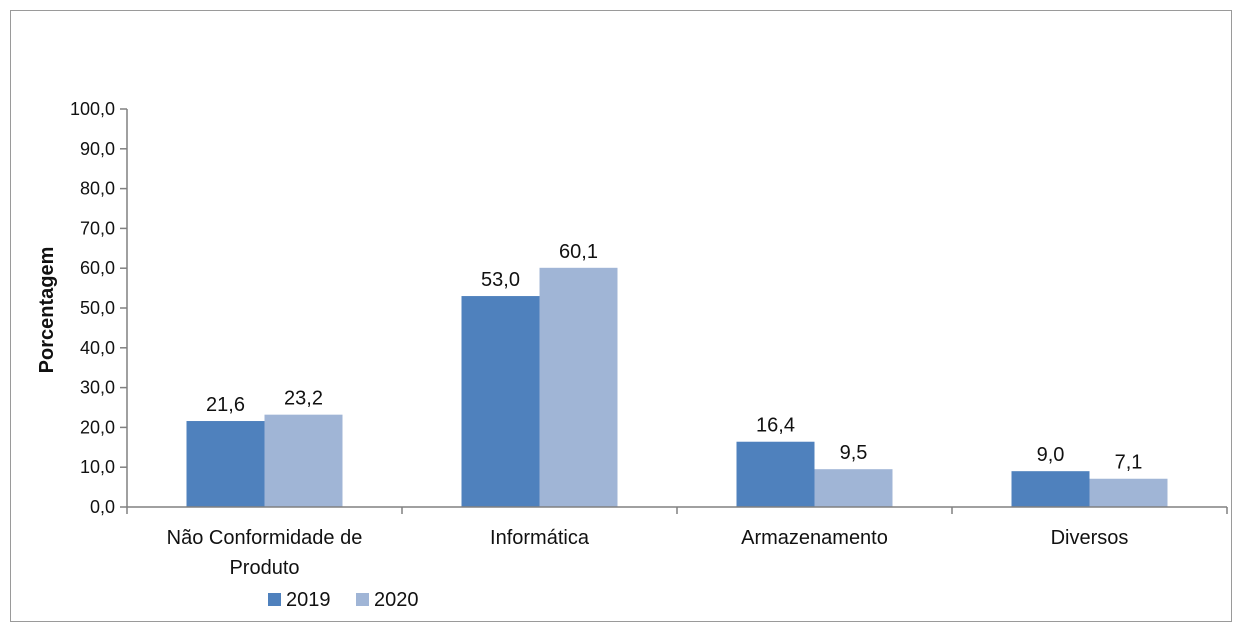 The image size is (1243, 628). Describe the element at coordinates (308, 600) in the screenshot. I see `legend-label: 2019` at that location.